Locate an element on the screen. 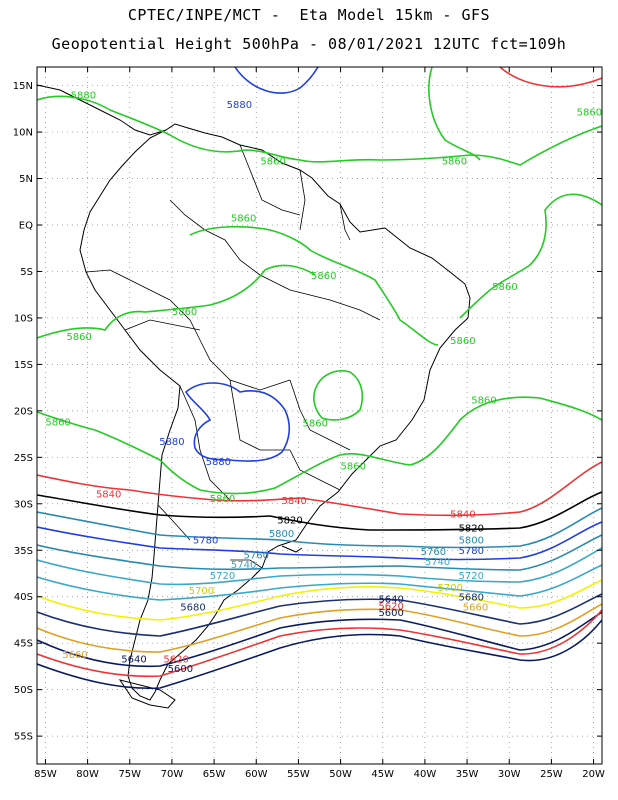  lon-tick-label: 55W is located at coordinates (298, 774).